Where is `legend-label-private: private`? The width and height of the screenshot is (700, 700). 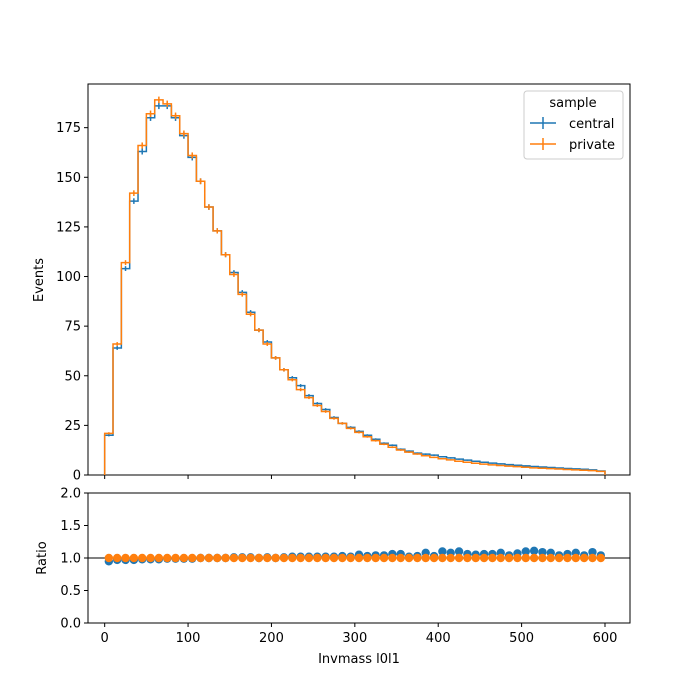 legend-label-private: private is located at coordinates (592, 145).